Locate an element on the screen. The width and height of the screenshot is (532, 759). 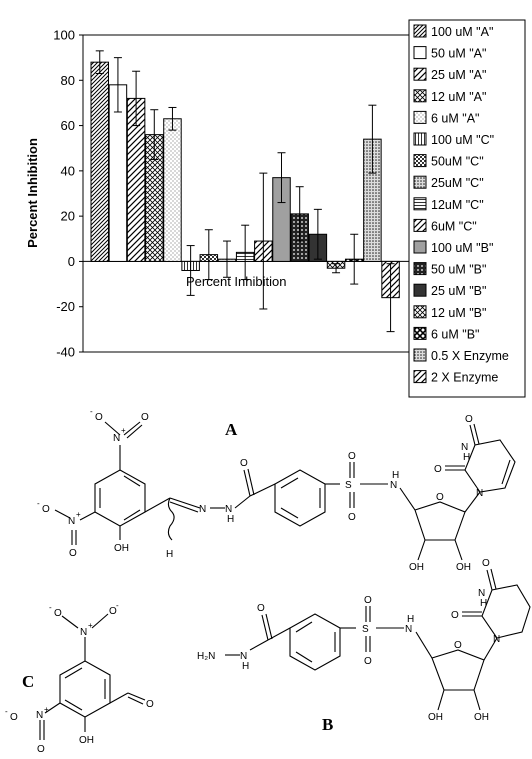
legend-label: 25 uM "B" is located at coordinates (458, 291).